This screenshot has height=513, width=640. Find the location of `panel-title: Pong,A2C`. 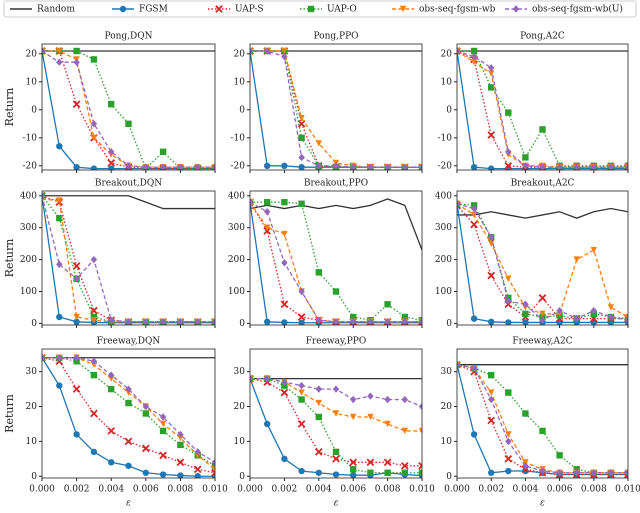

panel-title: Pong,A2C is located at coordinates (542, 37).